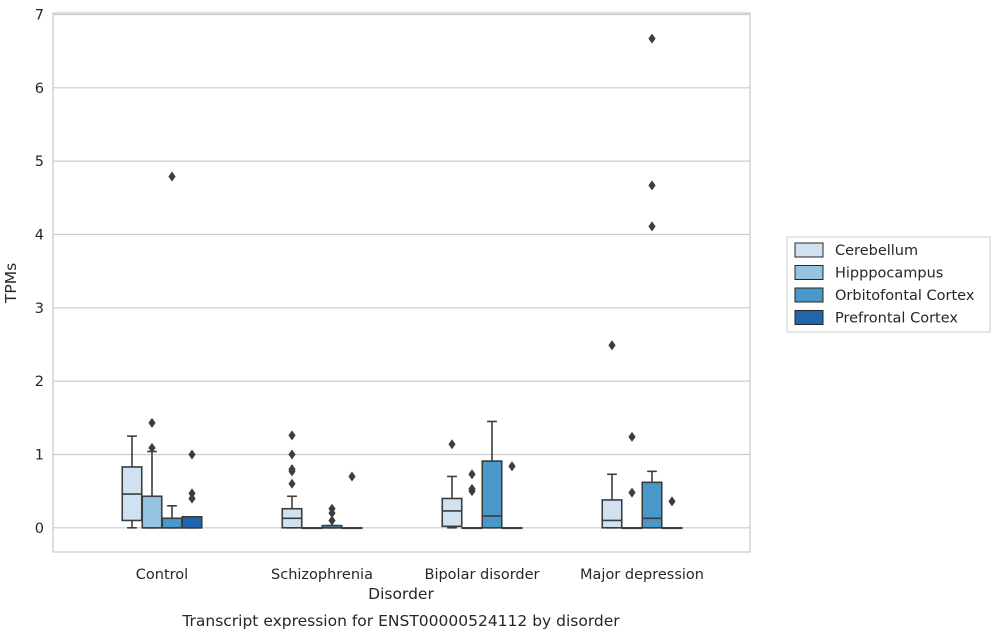  I want to click on y-tick-label: 0, so click(39, 529).